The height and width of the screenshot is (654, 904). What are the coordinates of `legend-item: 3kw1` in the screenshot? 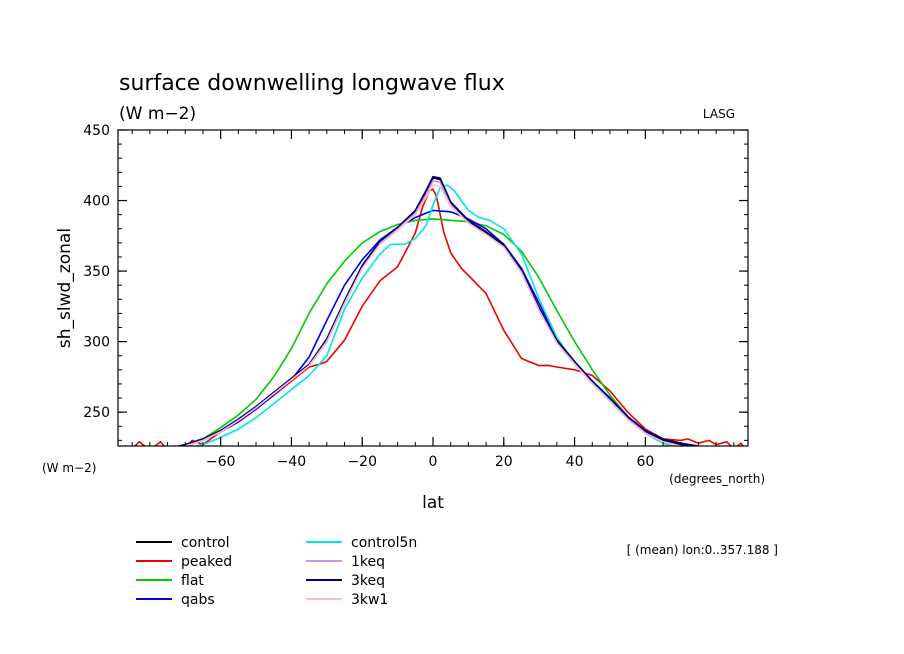 It's located at (347, 600).